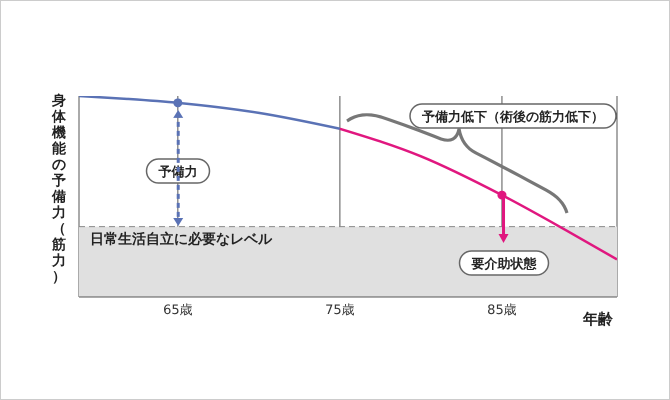 Image resolution: width=670 pixels, height=400 pixels. What do you see at coordinates (512, 117) in the screenshot?
I see `annotation: 予備力低下（術後の筋力低下）` at bounding box center [512, 117].